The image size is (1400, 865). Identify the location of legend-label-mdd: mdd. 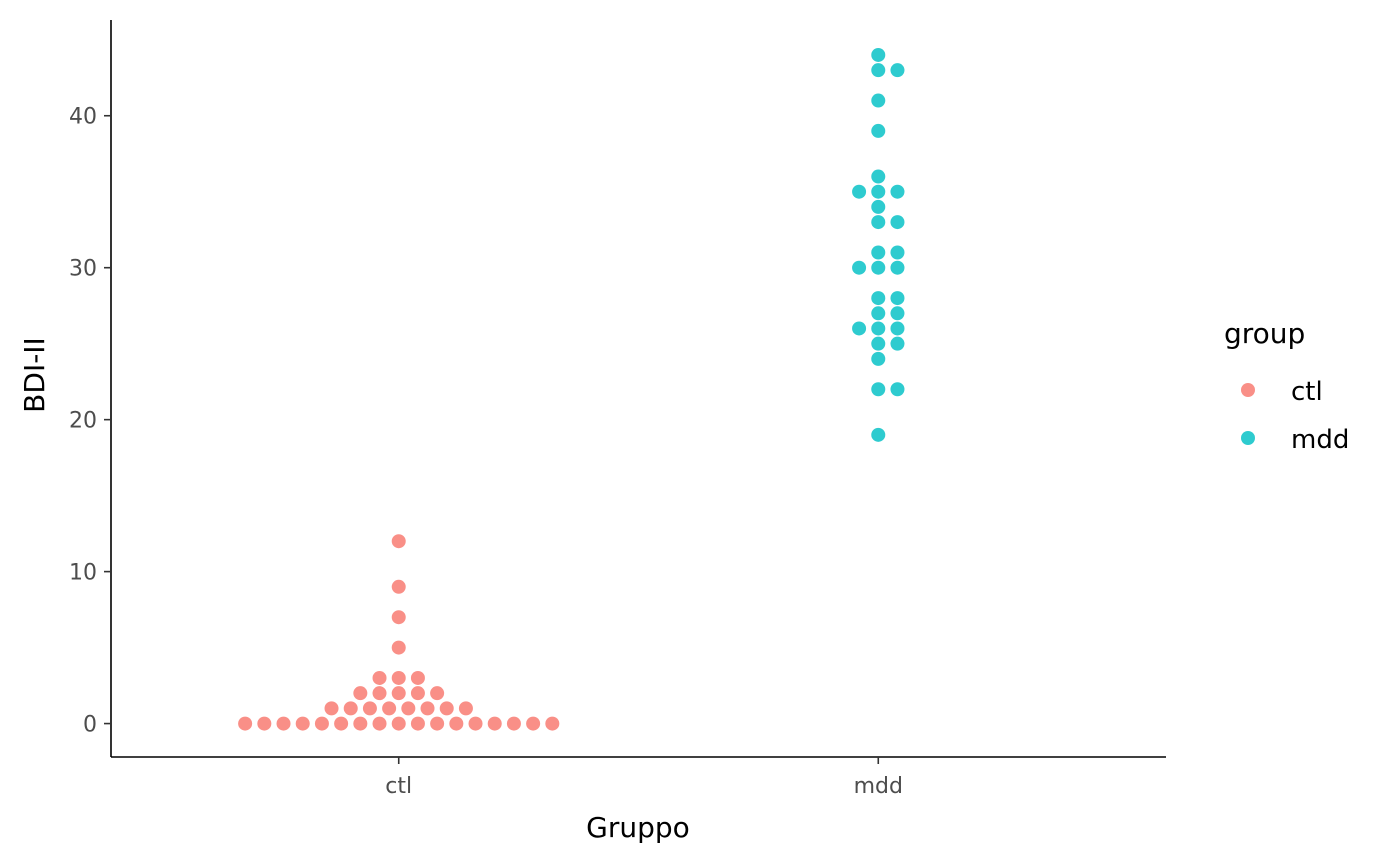
(1320, 440).